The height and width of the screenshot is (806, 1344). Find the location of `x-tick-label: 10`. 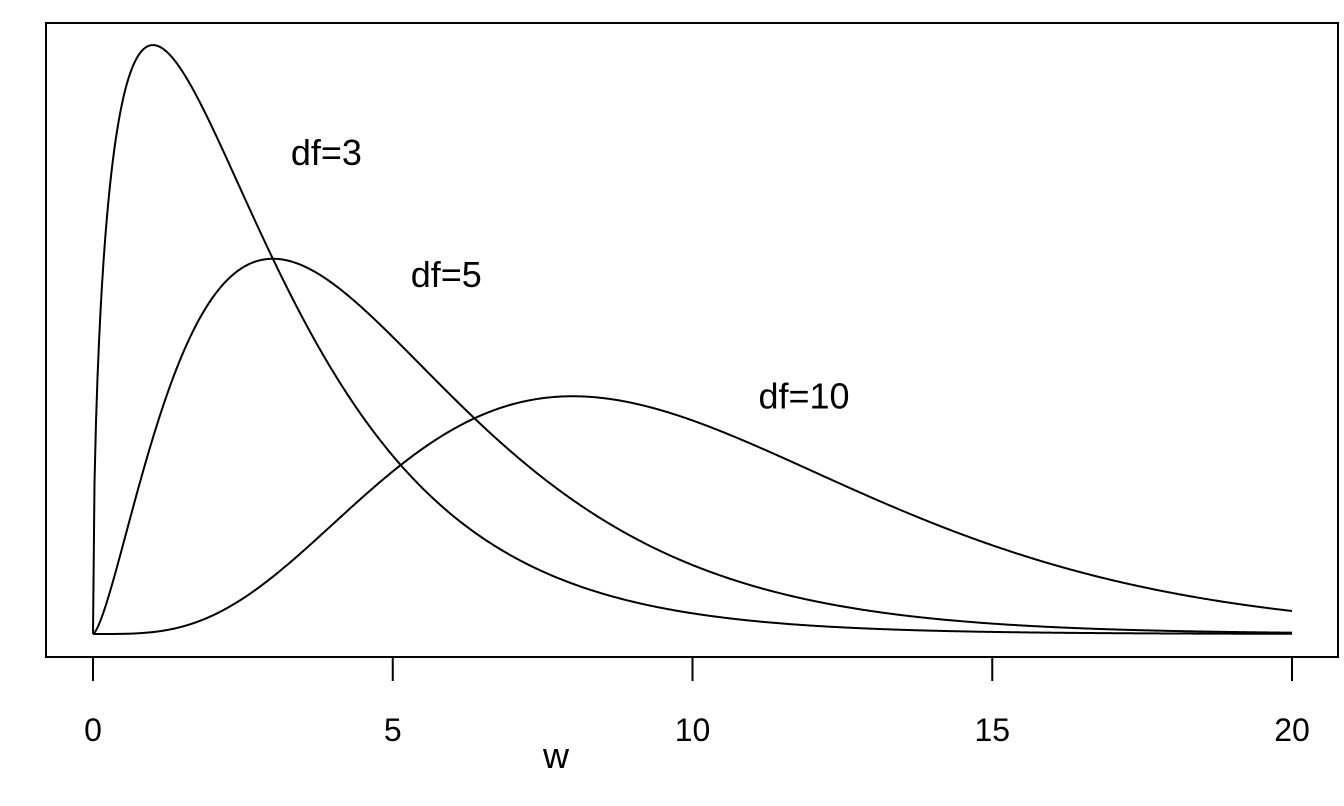

x-tick-label: 10 is located at coordinates (693, 730).